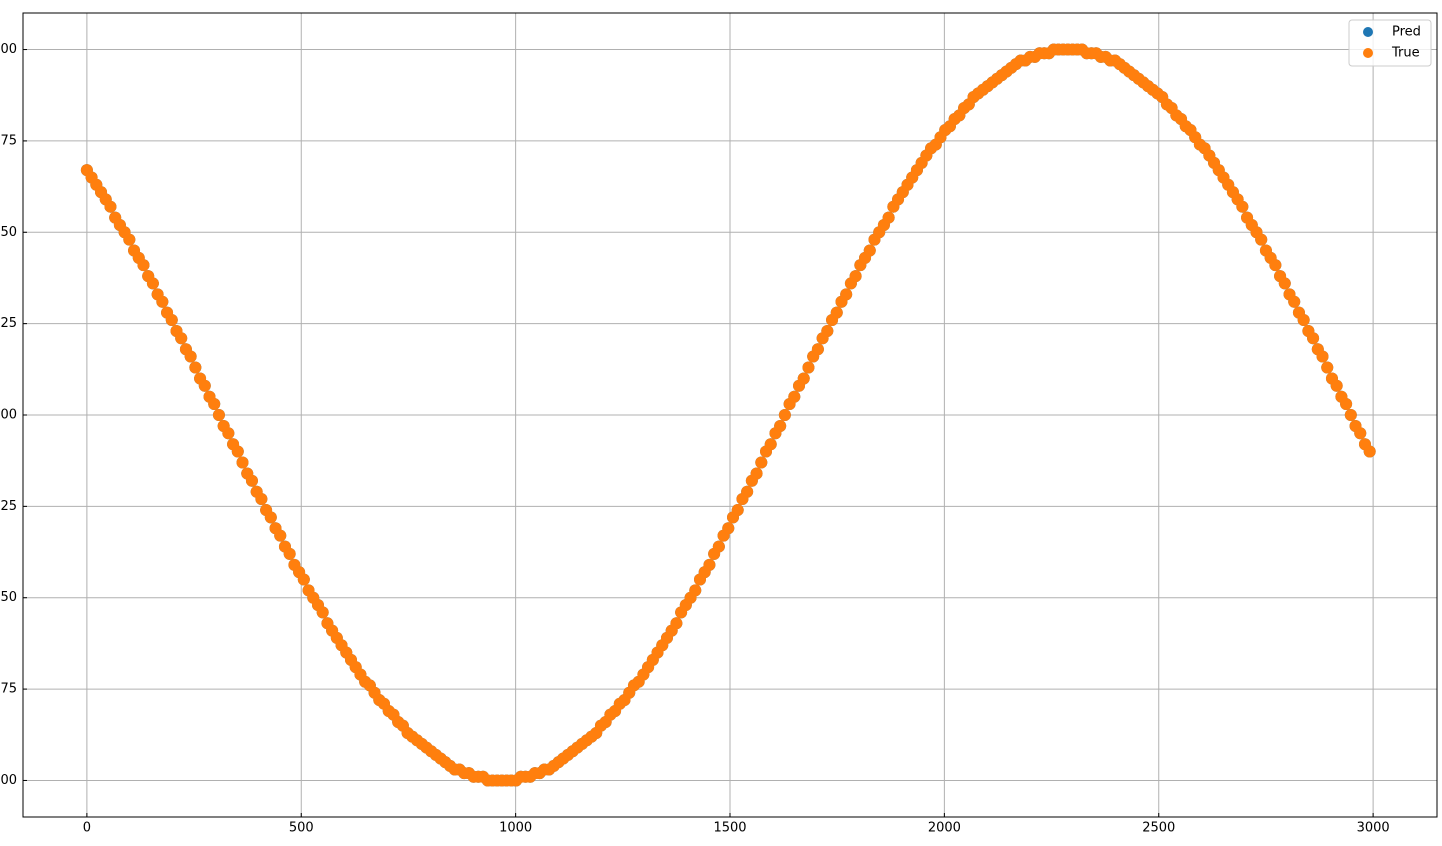 The image size is (1442, 846). Describe the element at coordinates (8, 506) in the screenshot. I see `y-tick-label: −0.25` at that location.